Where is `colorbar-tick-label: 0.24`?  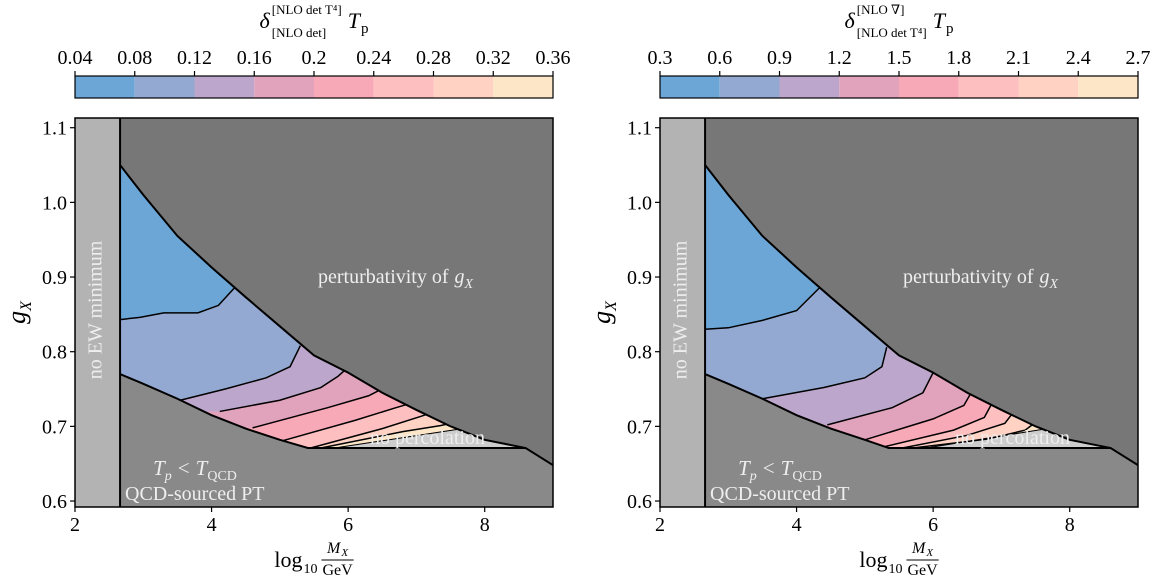
colorbar-tick-label: 0.24 is located at coordinates (373, 58).